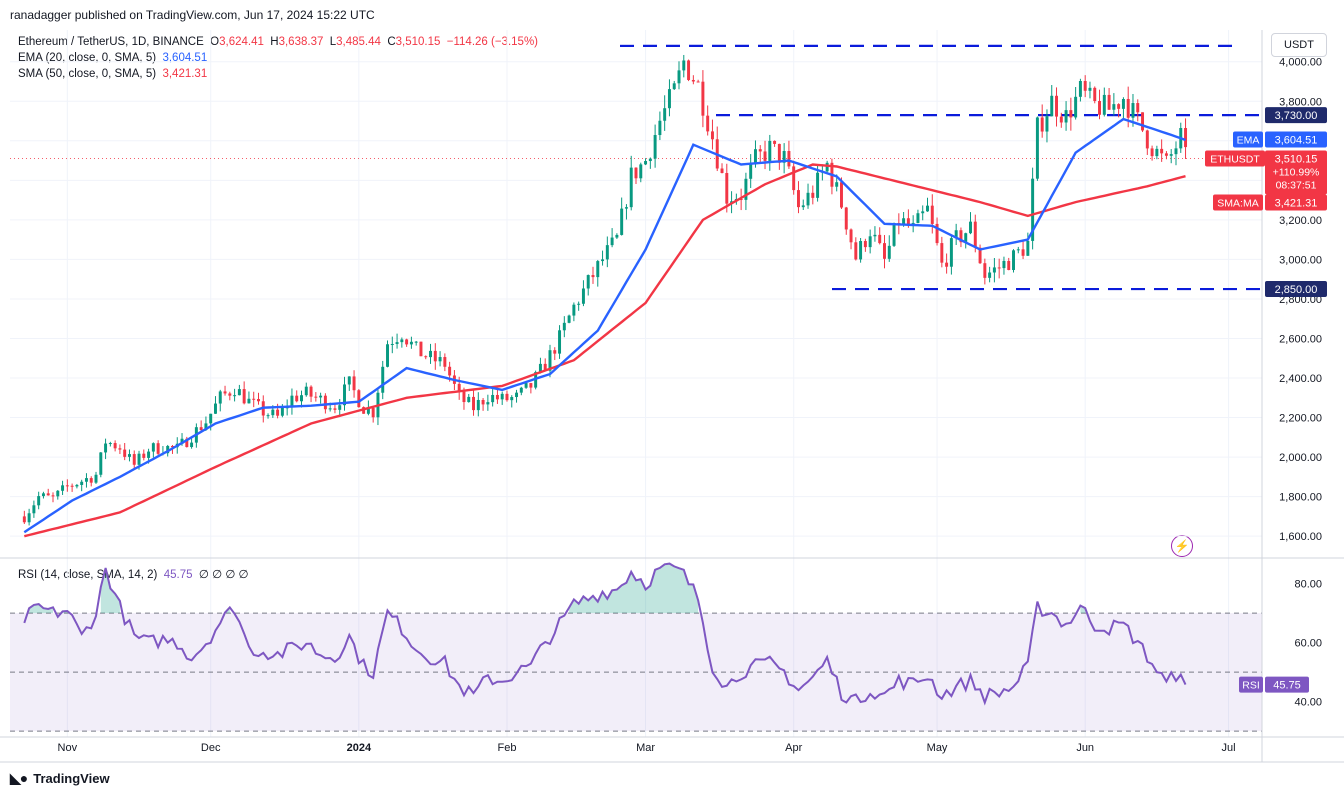 The width and height of the screenshot is (1344, 798). I want to click on ema-legend-value: 3,604.51, so click(185, 58).